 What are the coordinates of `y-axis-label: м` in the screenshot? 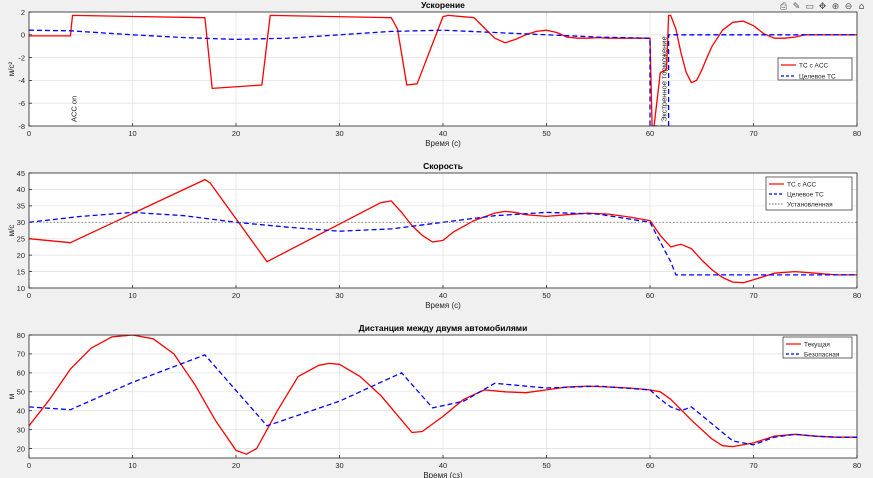 It's located at (11, 397).